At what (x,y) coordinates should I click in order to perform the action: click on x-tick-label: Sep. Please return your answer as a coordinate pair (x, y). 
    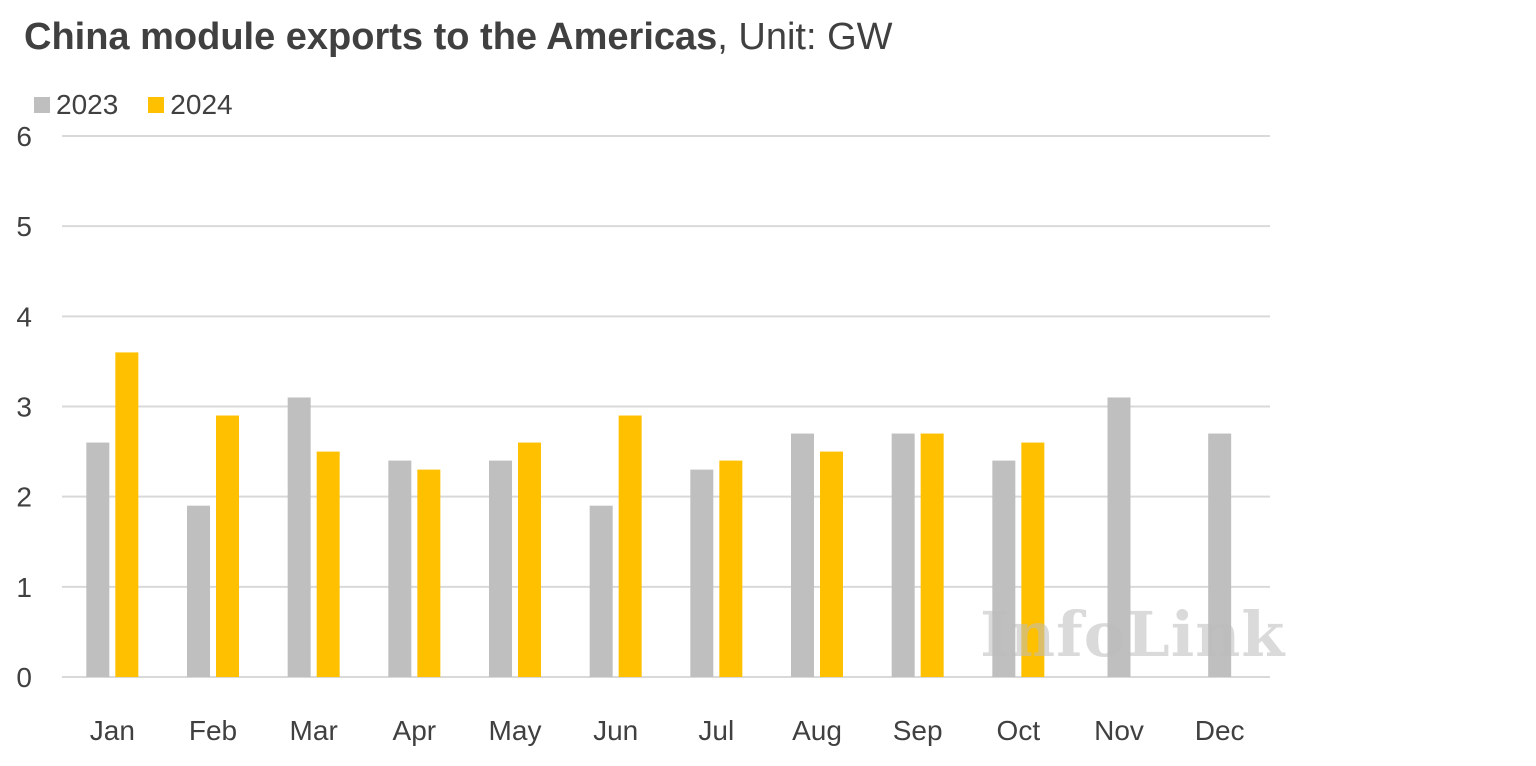
    Looking at the image, I should click on (918, 730).